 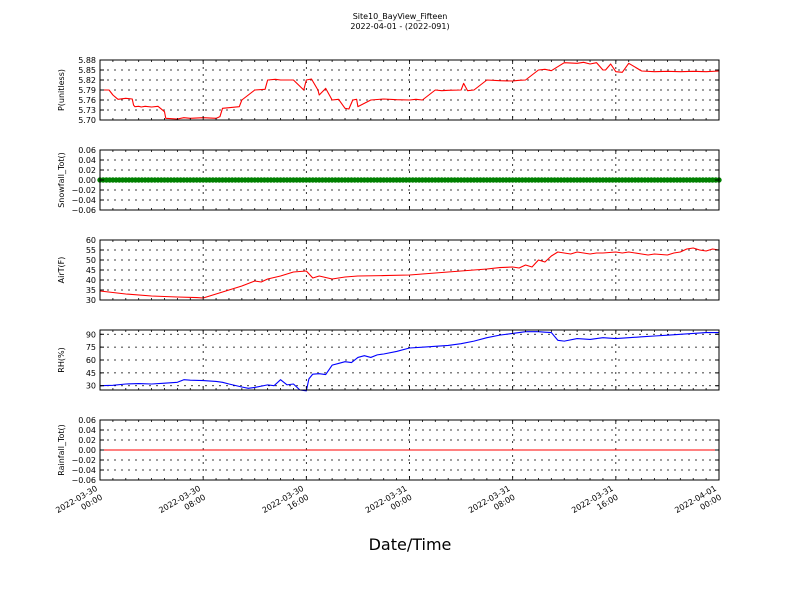 What do you see at coordinates (87, 100) in the screenshot?
I see `panel-0-ytick-label: 5.76` at bounding box center [87, 100].